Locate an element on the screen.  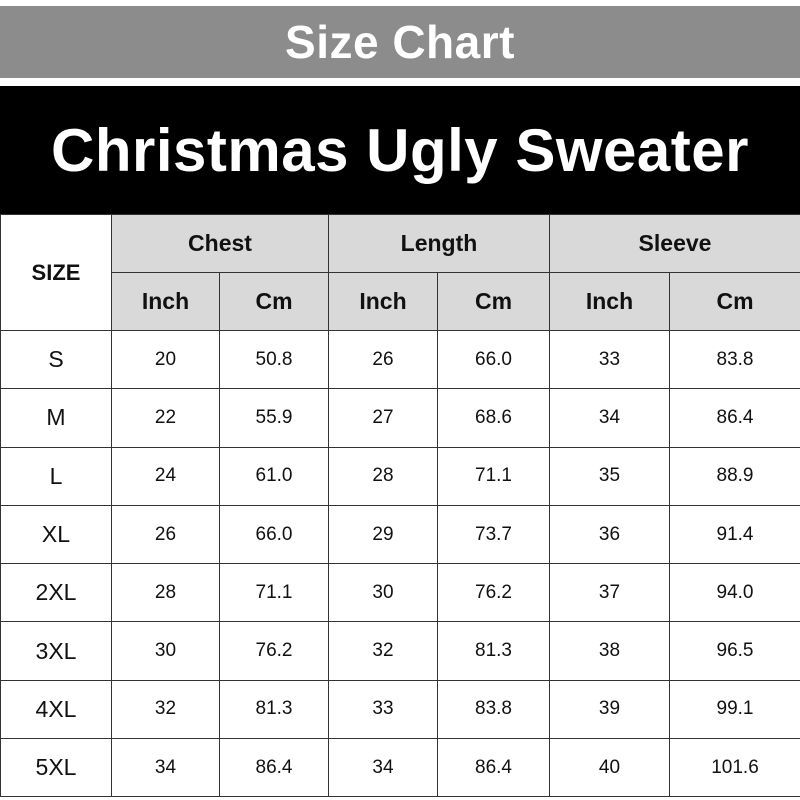
sleeve-cm-cell: 83.8 is located at coordinates (734, 359).